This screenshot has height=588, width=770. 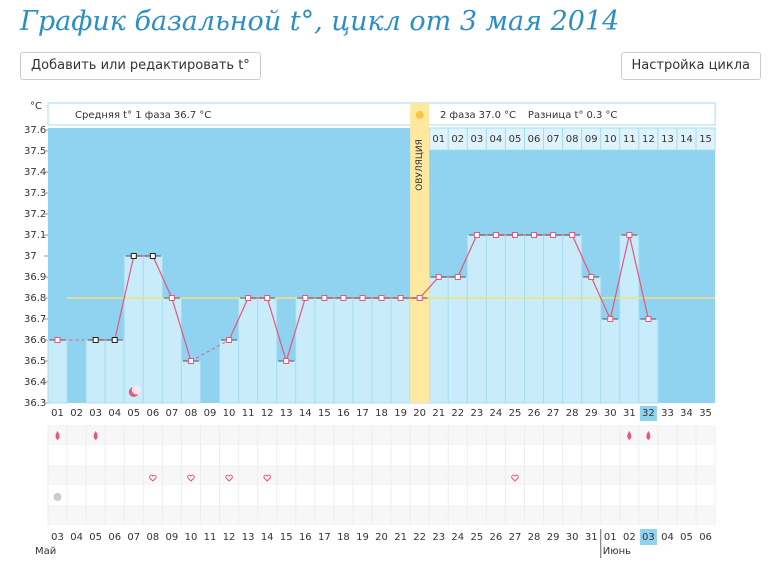 What do you see at coordinates (686, 139) in the screenshot?
I see `phase2-day-label: 14` at bounding box center [686, 139].